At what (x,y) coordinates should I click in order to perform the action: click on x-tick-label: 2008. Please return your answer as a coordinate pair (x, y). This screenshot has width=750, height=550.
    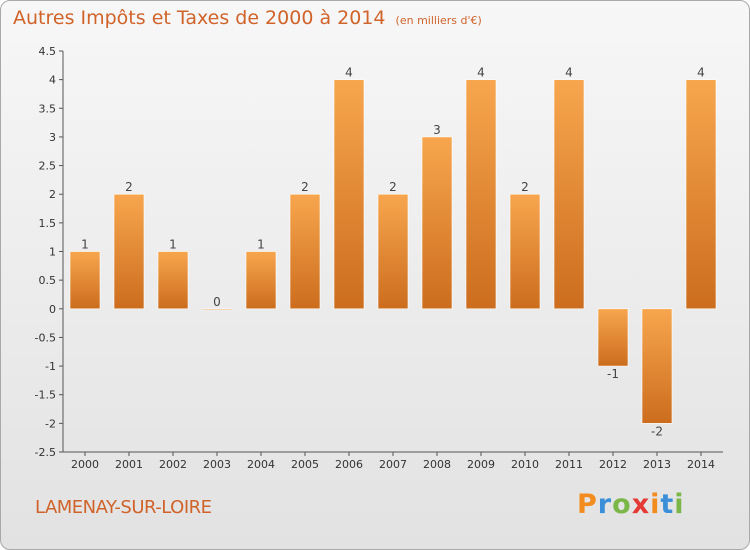
    Looking at the image, I should click on (437, 464).